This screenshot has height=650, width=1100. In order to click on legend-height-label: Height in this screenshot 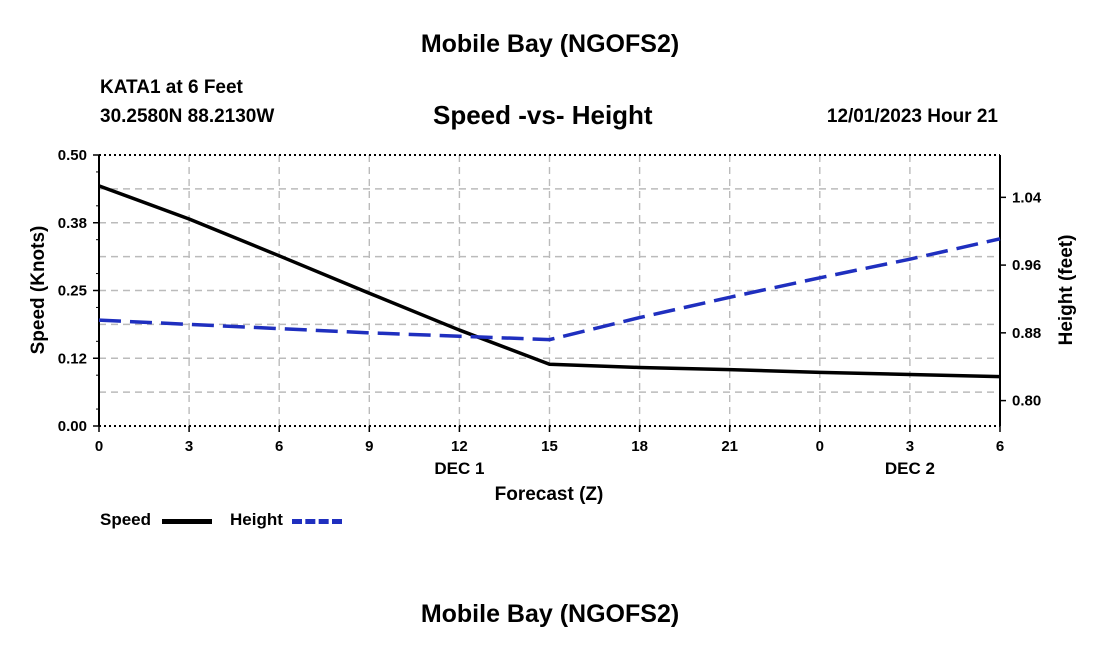, I will do `click(256, 519)`.